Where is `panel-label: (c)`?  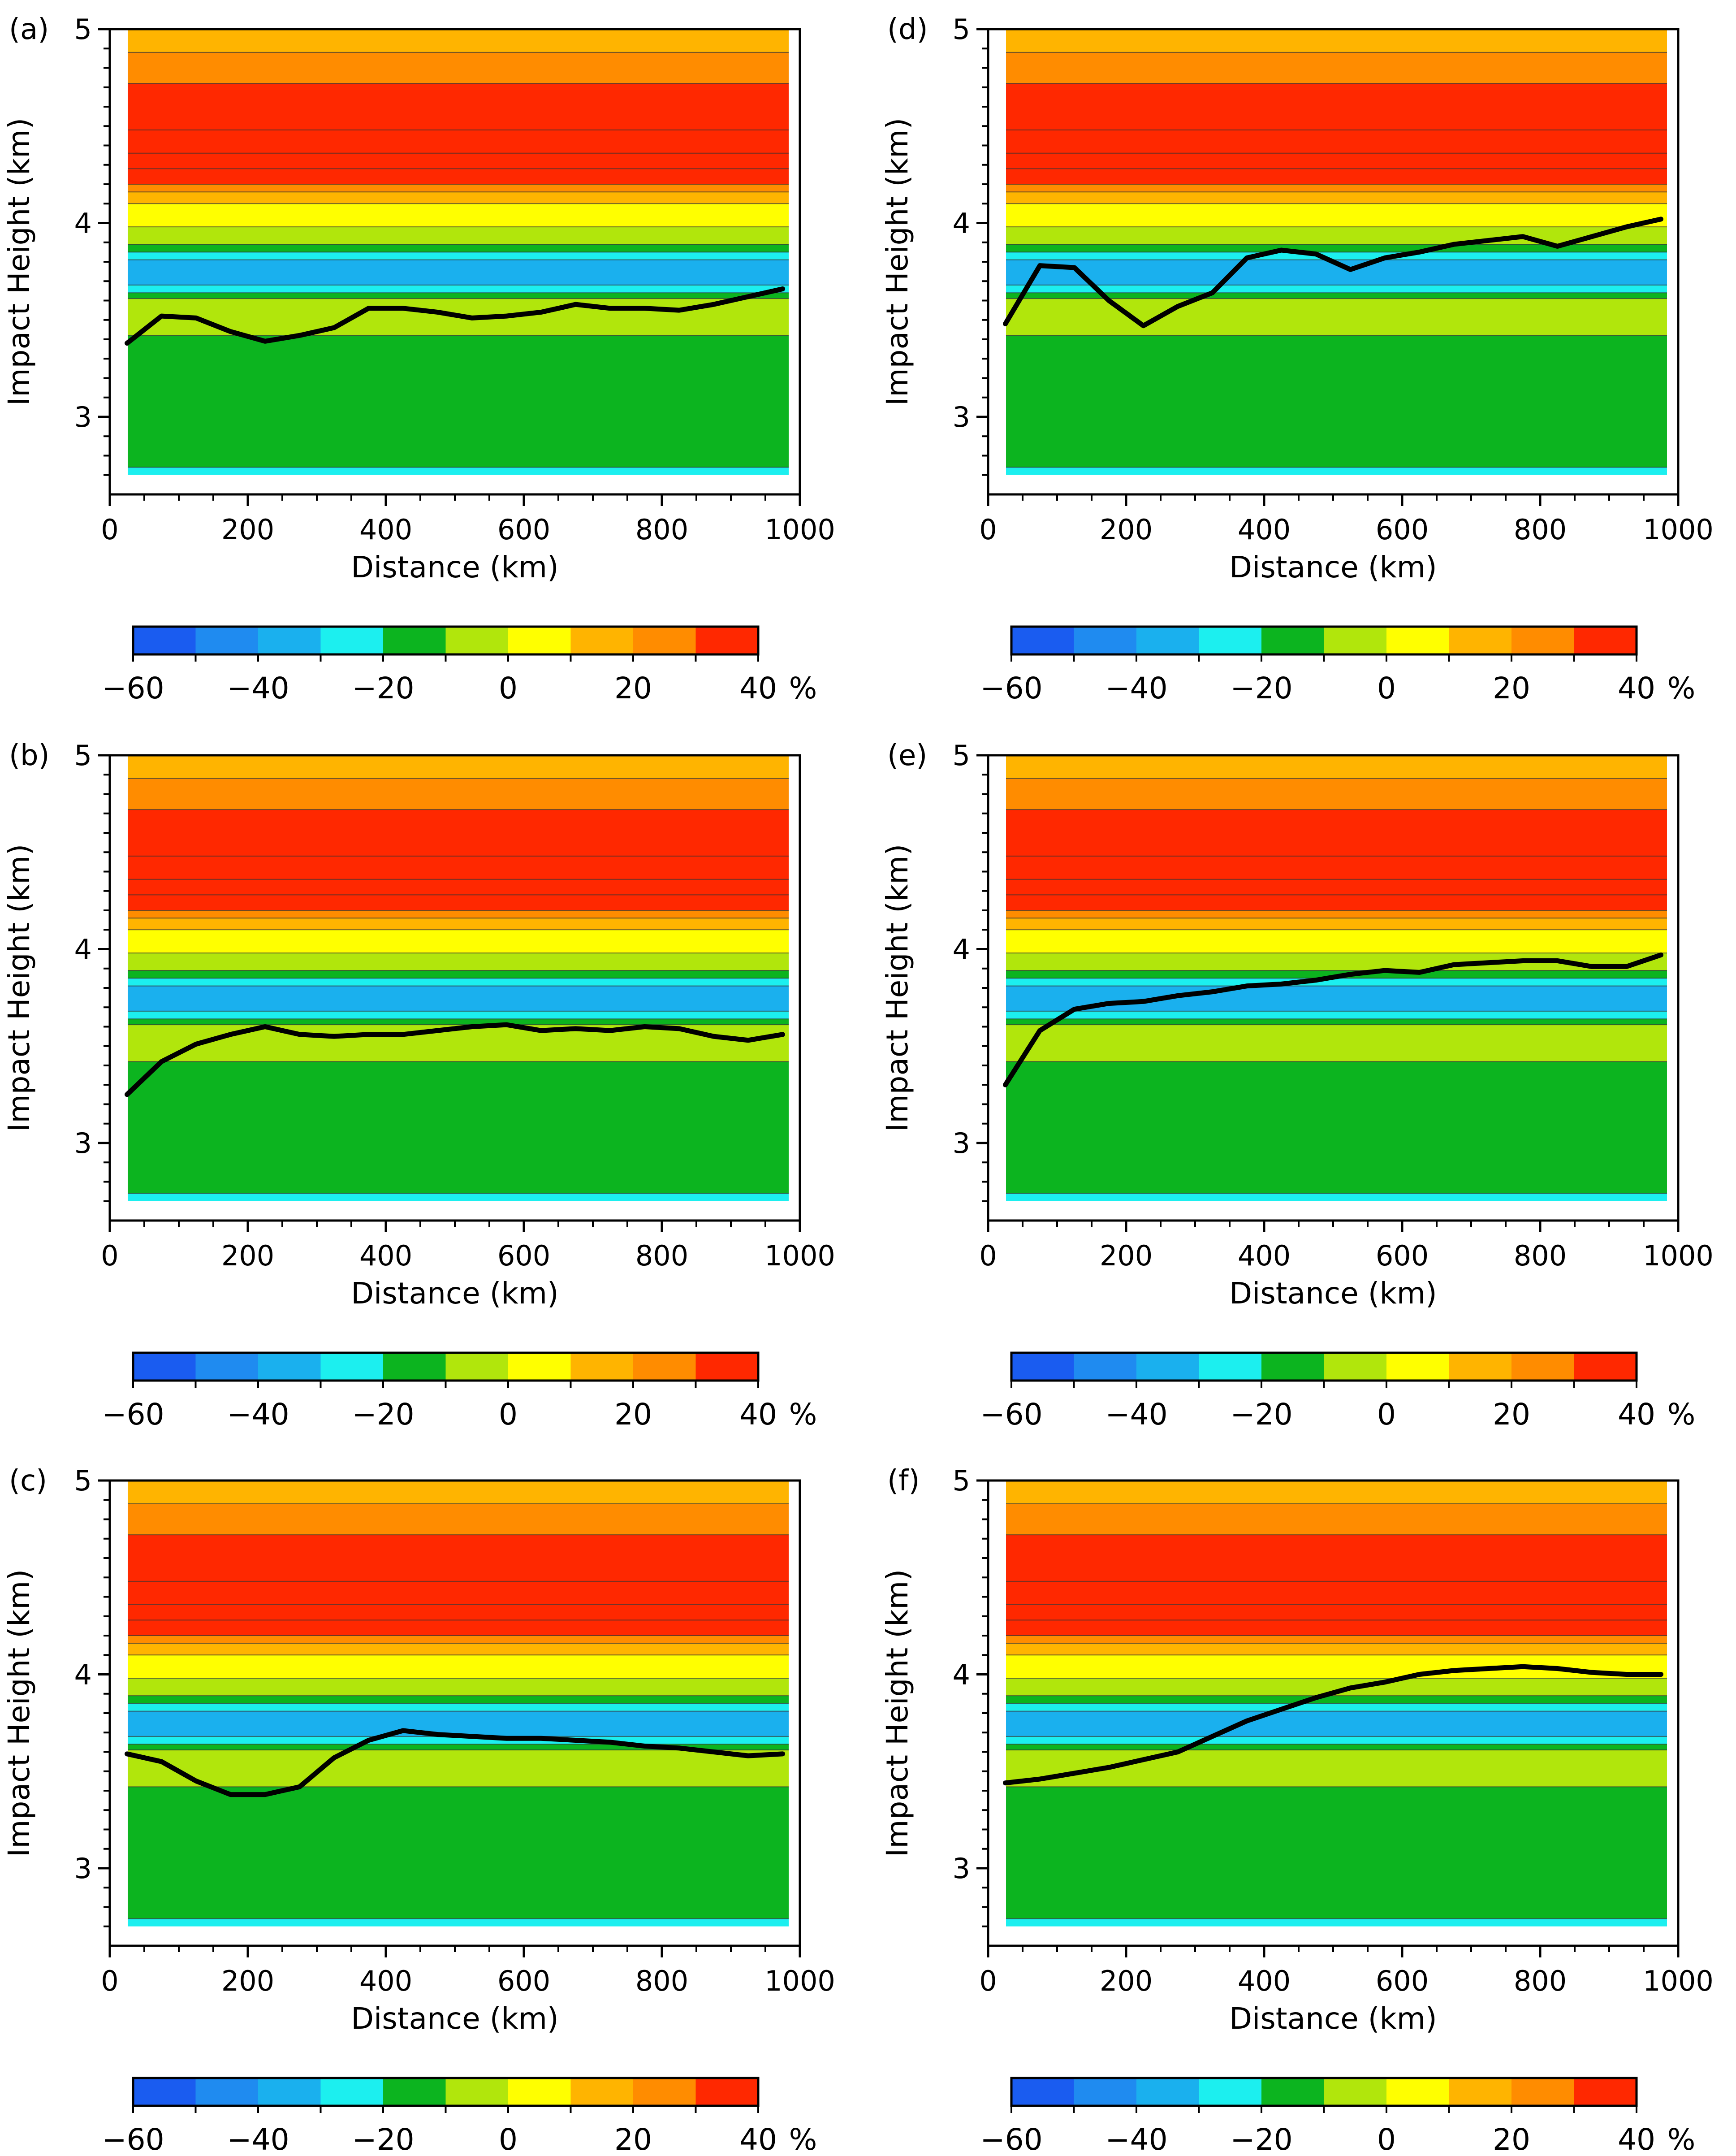 panel-label: (c) is located at coordinates (28, 1481).